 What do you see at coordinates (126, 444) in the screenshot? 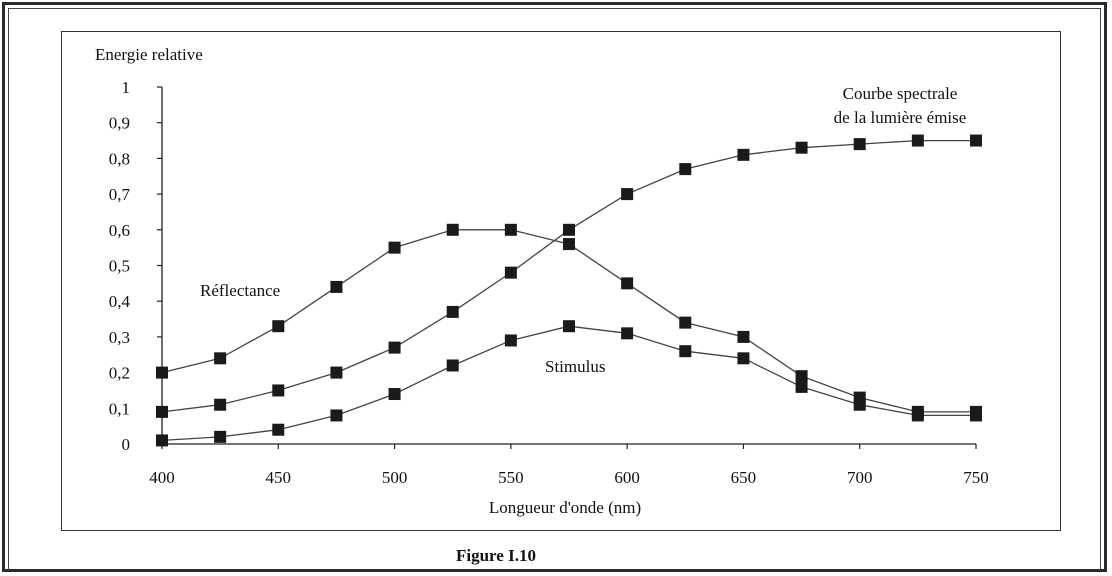
I see `y-tick-label: 0` at bounding box center [126, 444].